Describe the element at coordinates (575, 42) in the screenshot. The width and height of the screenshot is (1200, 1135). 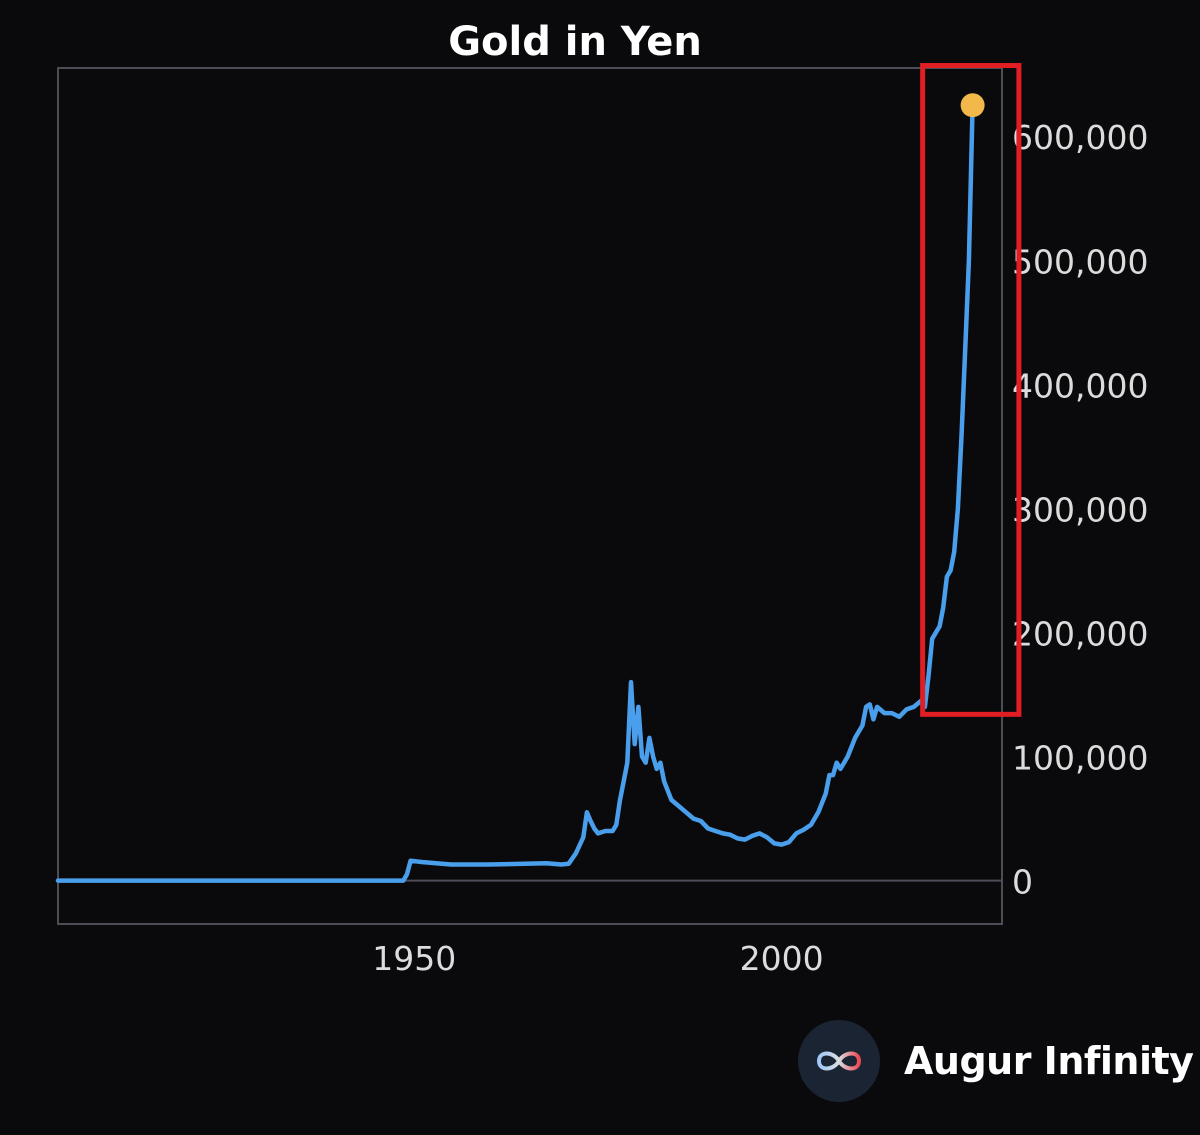
I see `chart-title: Gold in Yen` at that location.